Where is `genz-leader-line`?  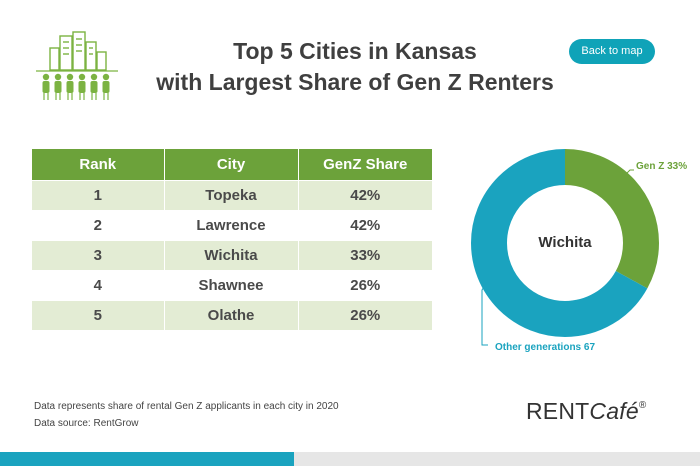 genz-leader-line is located at coordinates (629, 172).